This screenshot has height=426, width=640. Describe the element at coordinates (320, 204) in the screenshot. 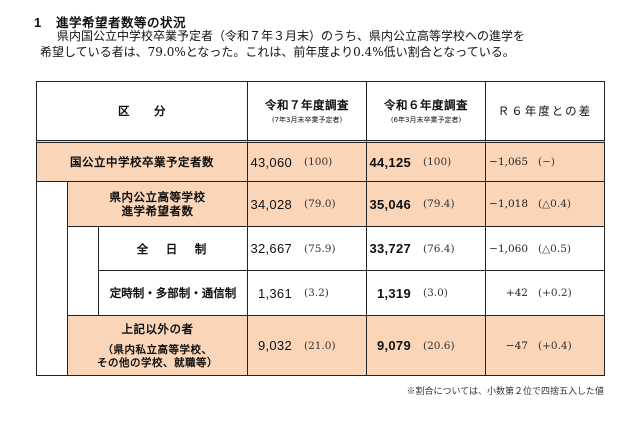

I see `percent: (79.0)` at that location.